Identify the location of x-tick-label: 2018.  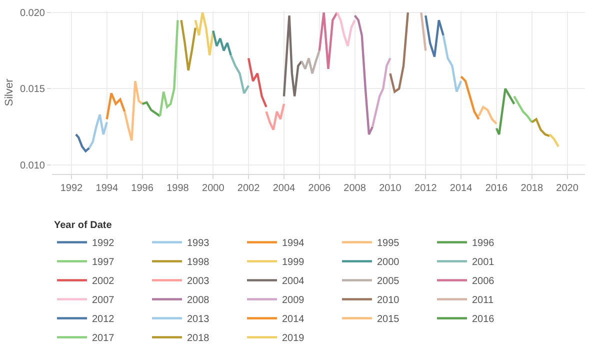
(532, 188).